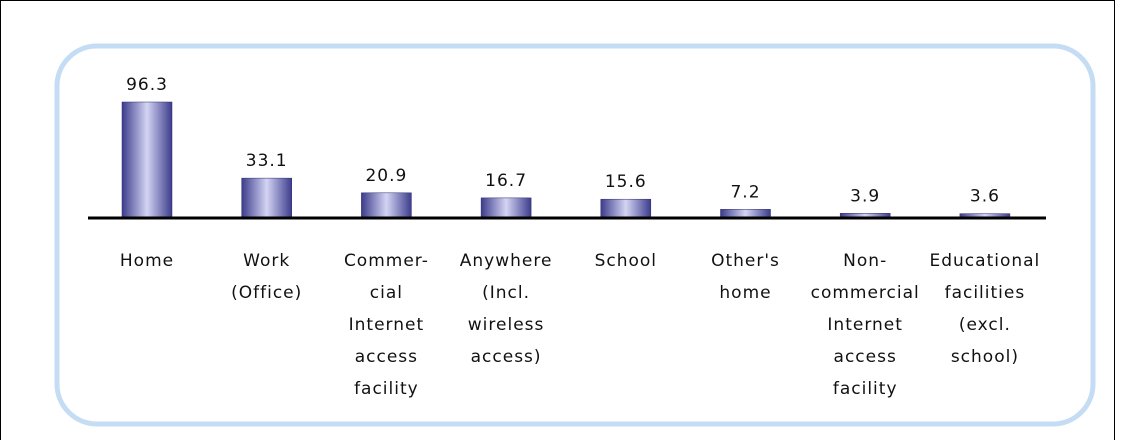 The image size is (1121, 442). What do you see at coordinates (985, 309) in the screenshot?
I see `category-label: Educational facilities (excl. school)` at bounding box center [985, 309].